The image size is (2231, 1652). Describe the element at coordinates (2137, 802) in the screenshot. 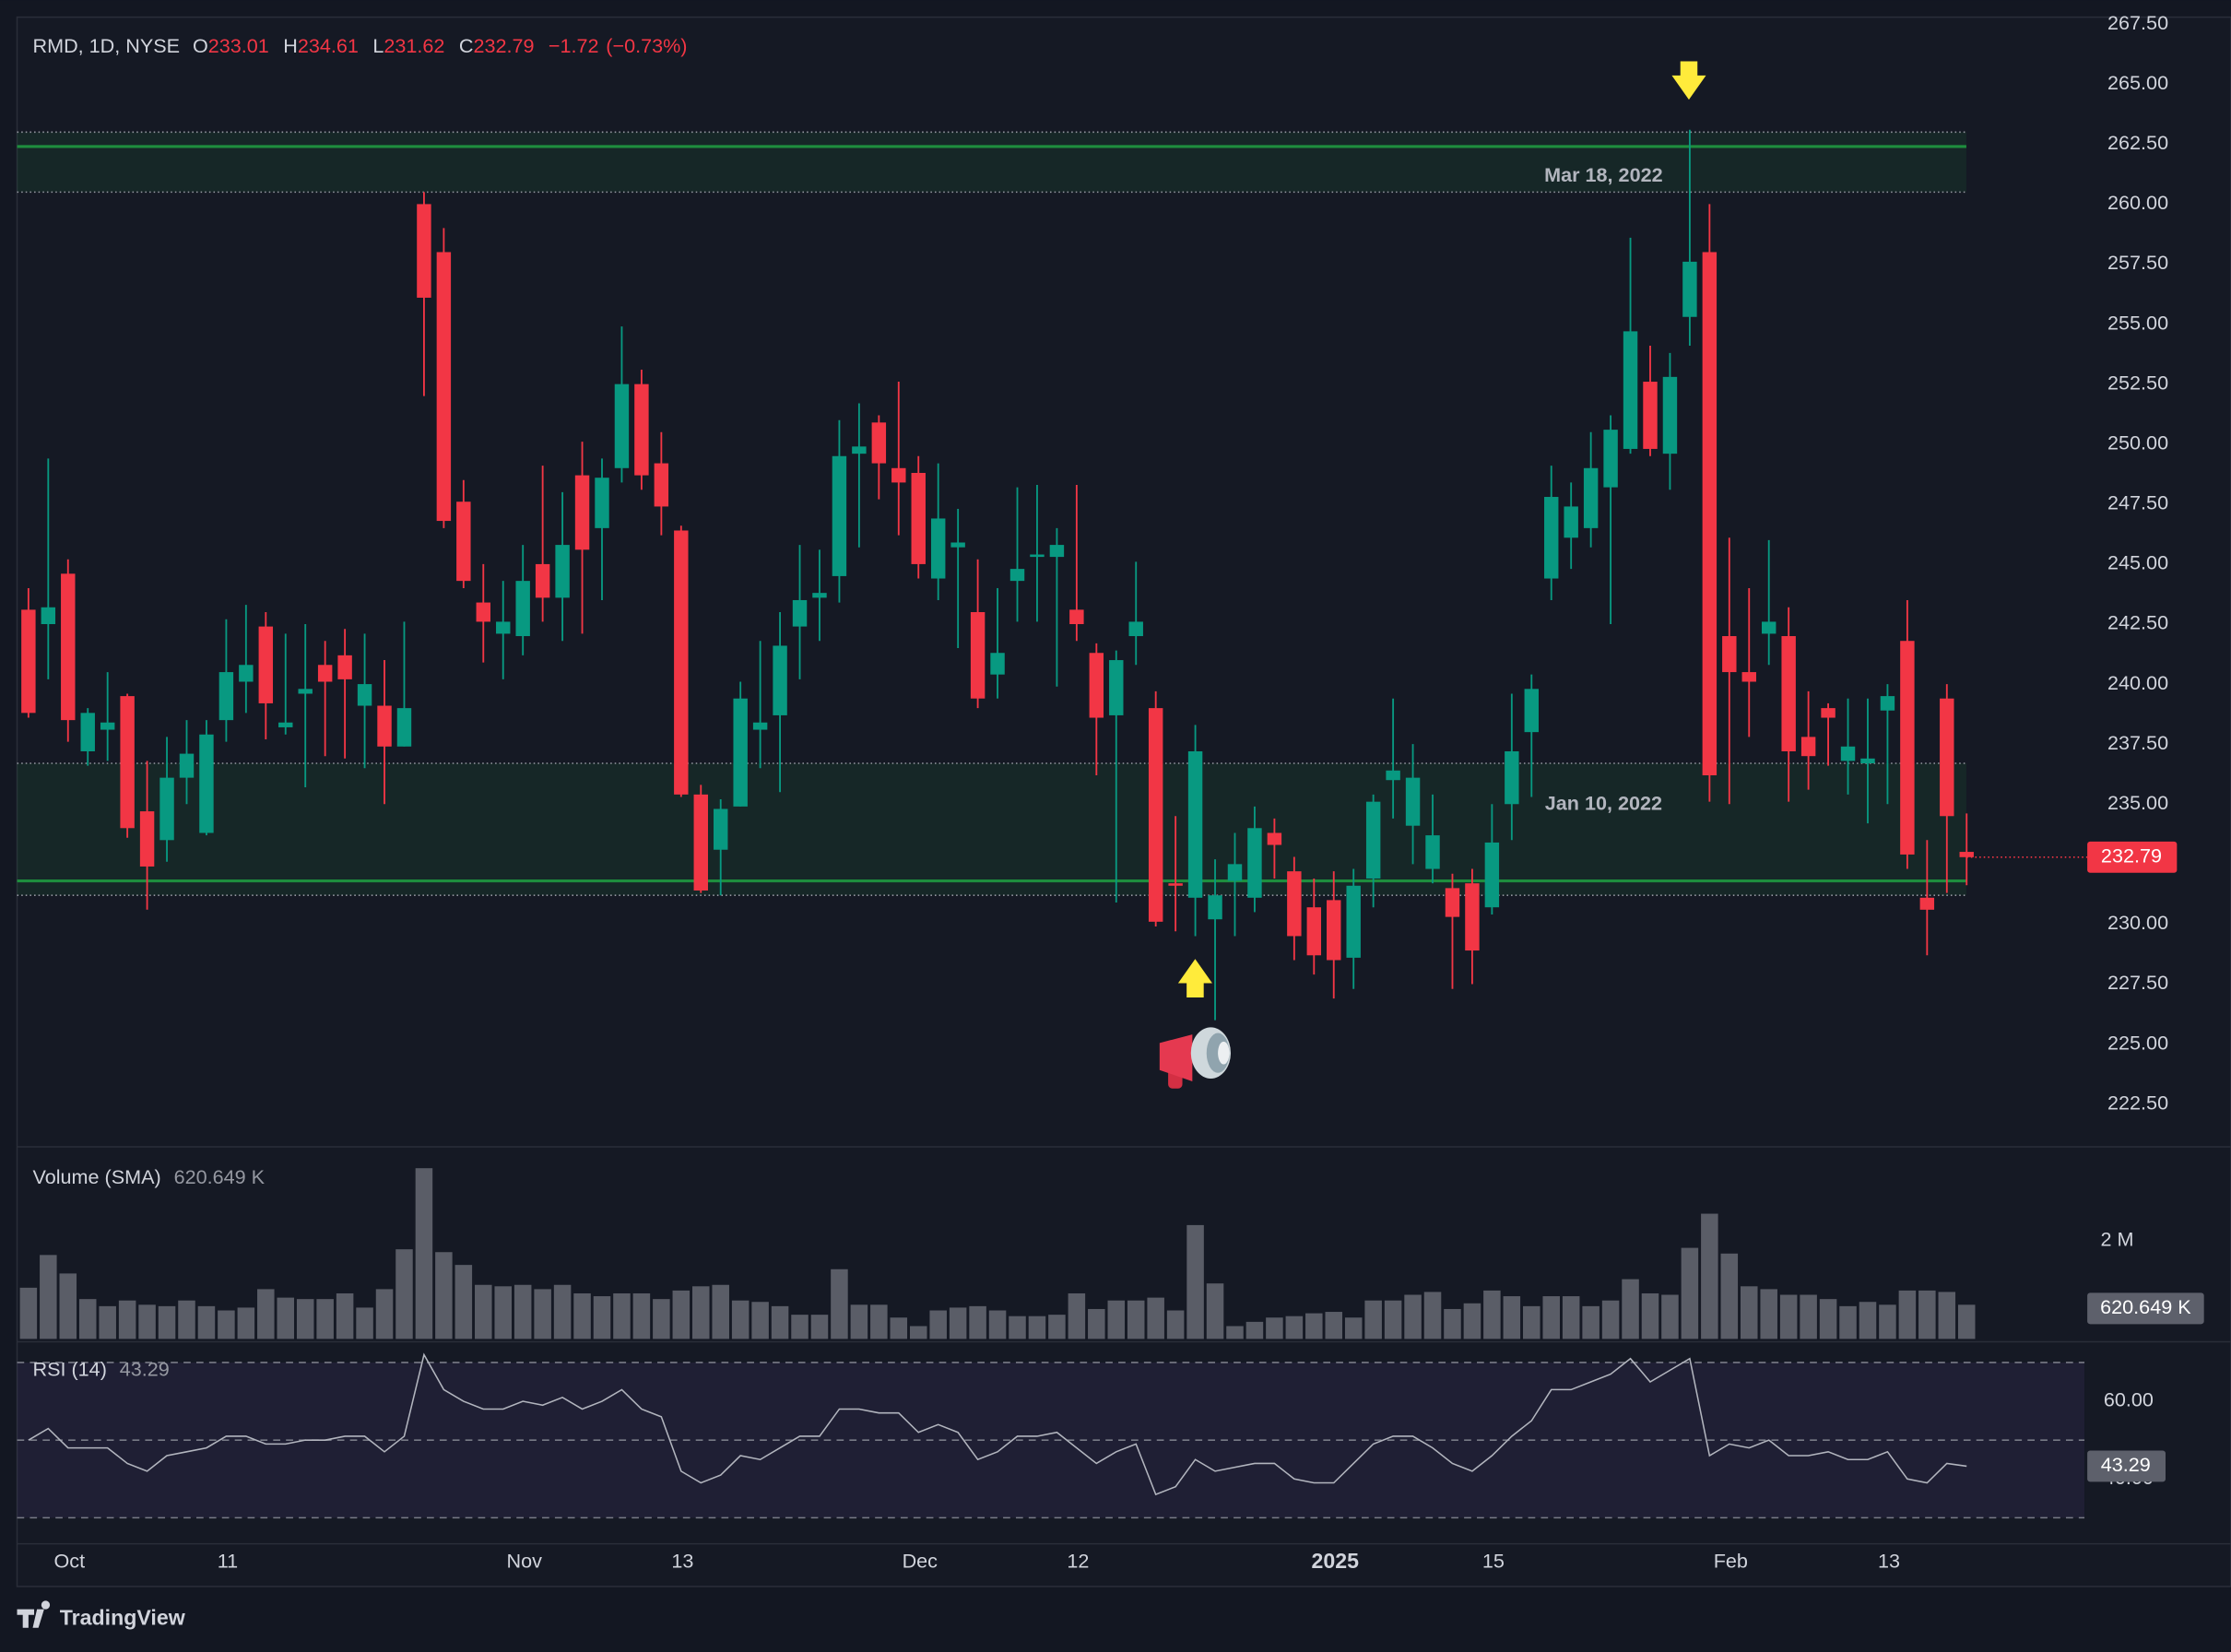

I see `y-tick-label: 235.00` at that location.